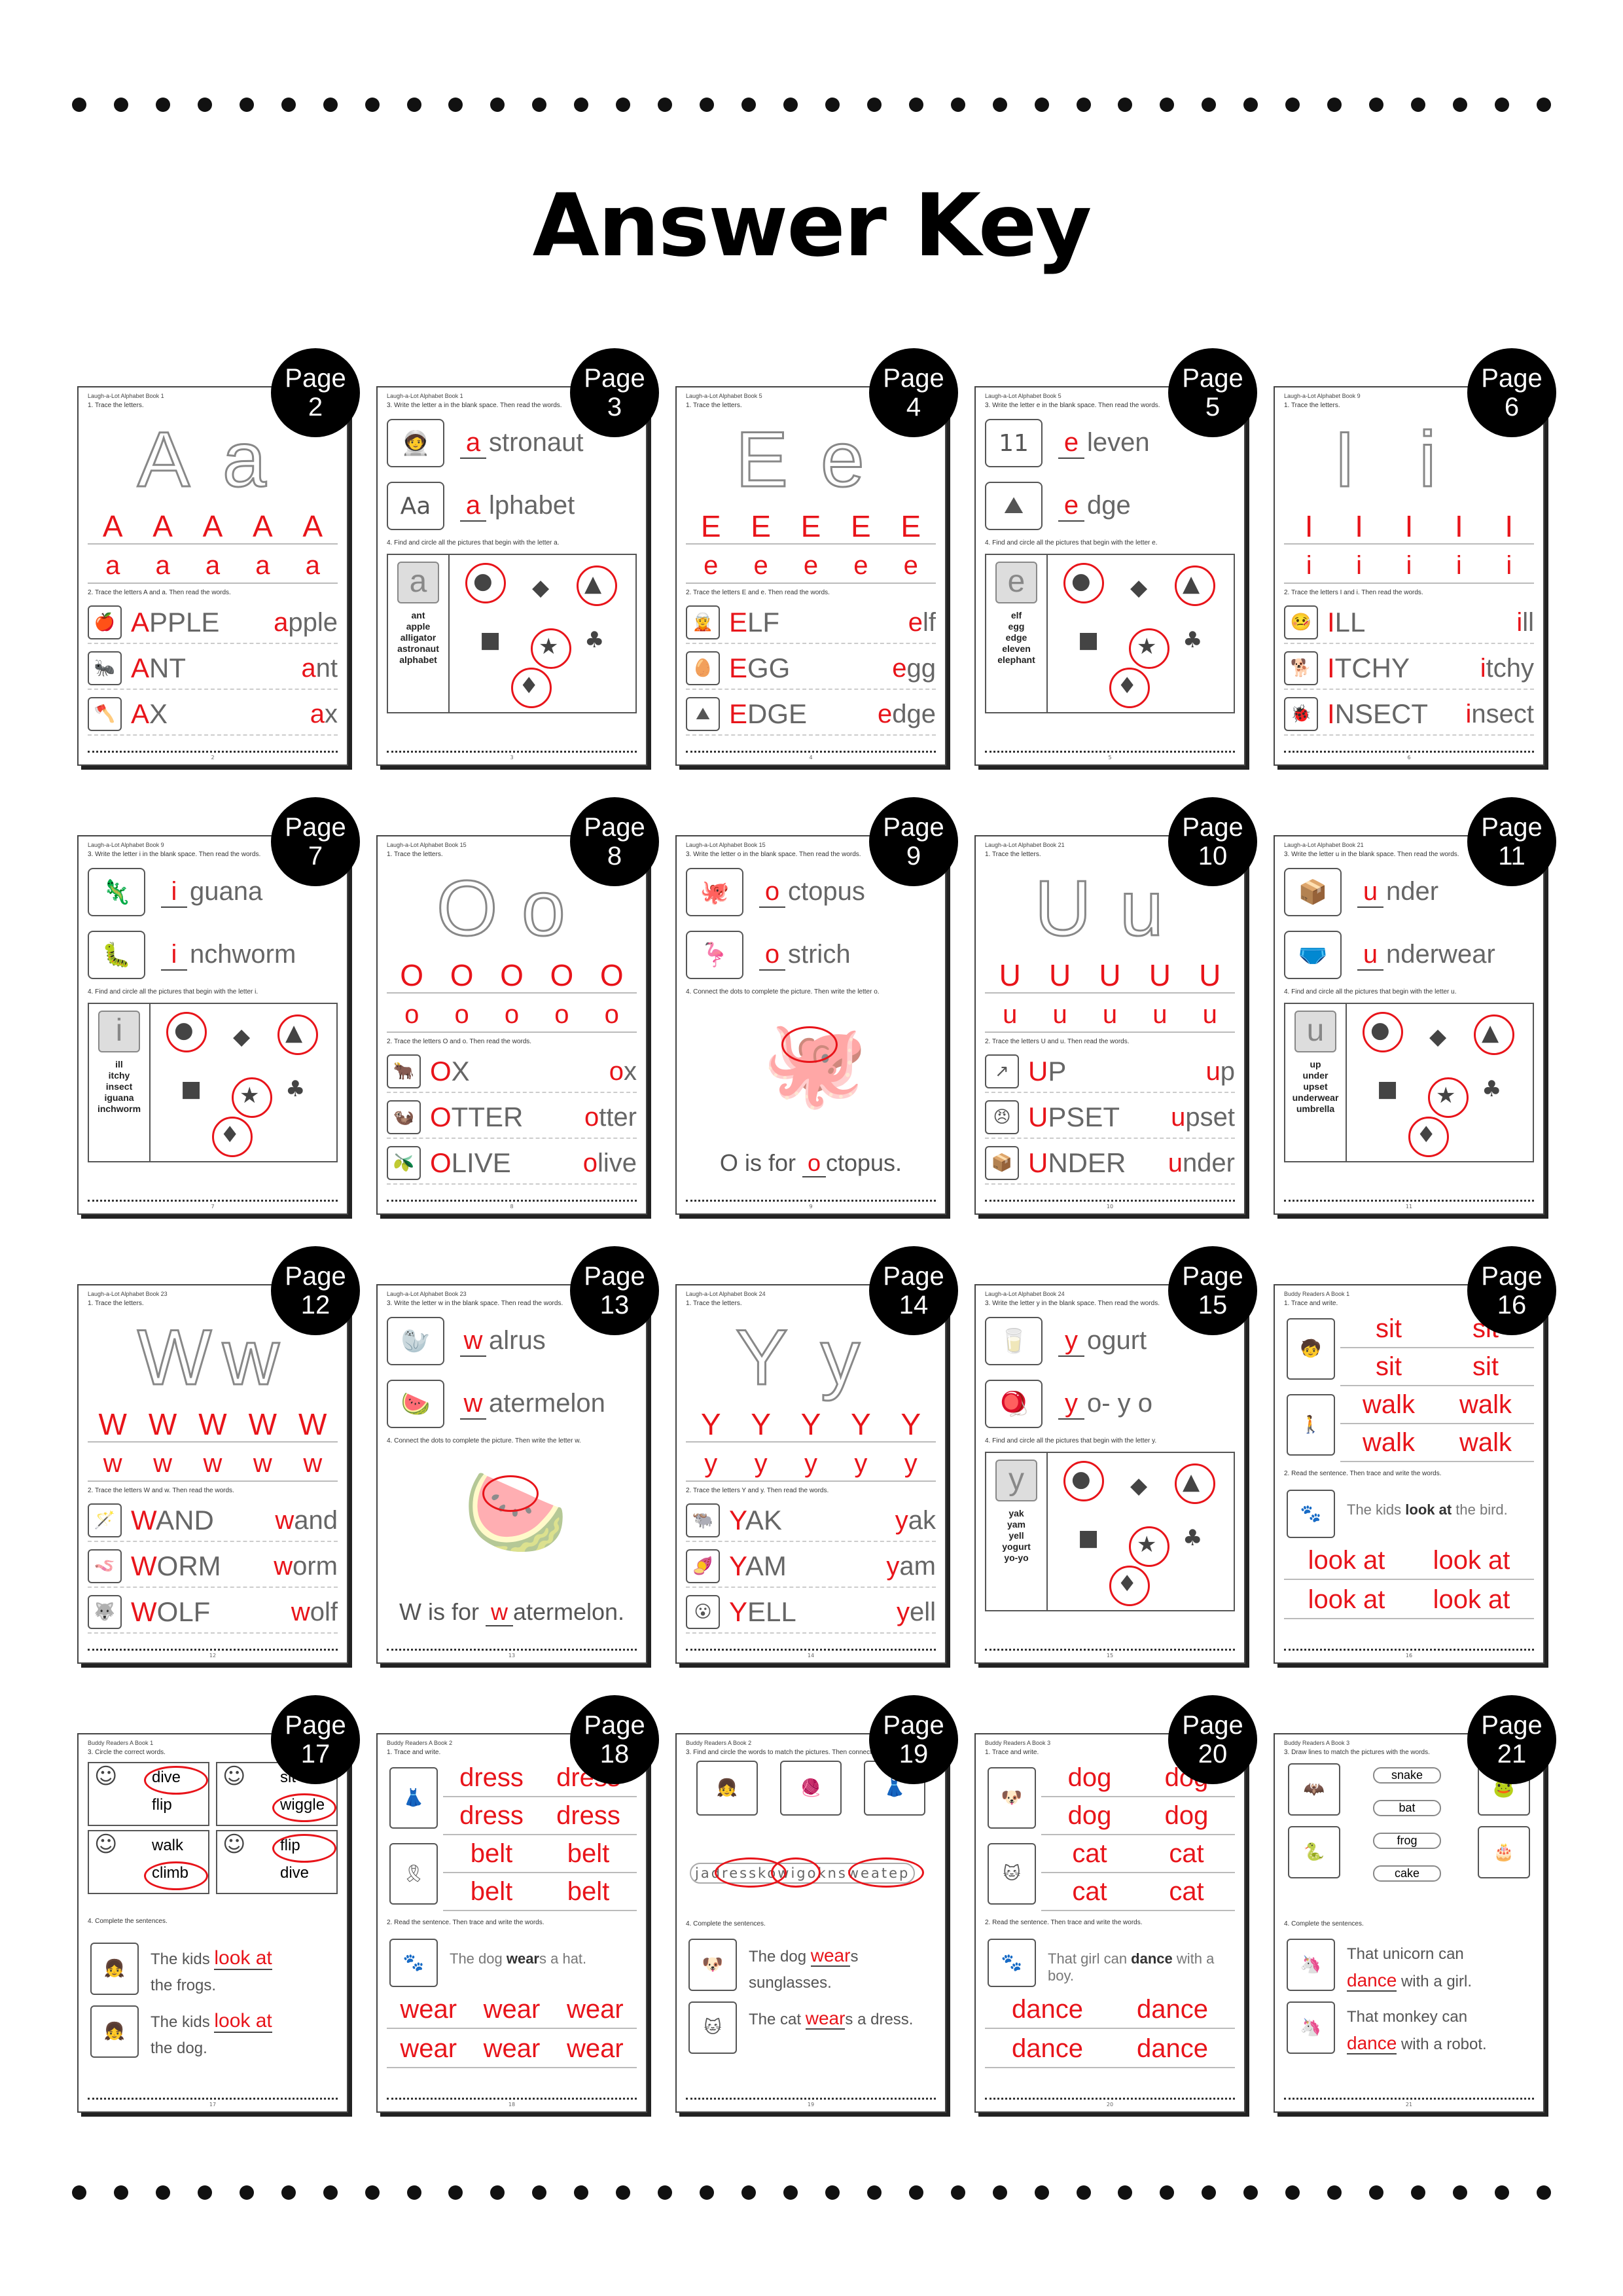 The height and width of the screenshot is (2296, 1623). I want to click on fill-picture: 🐙, so click(715, 892).